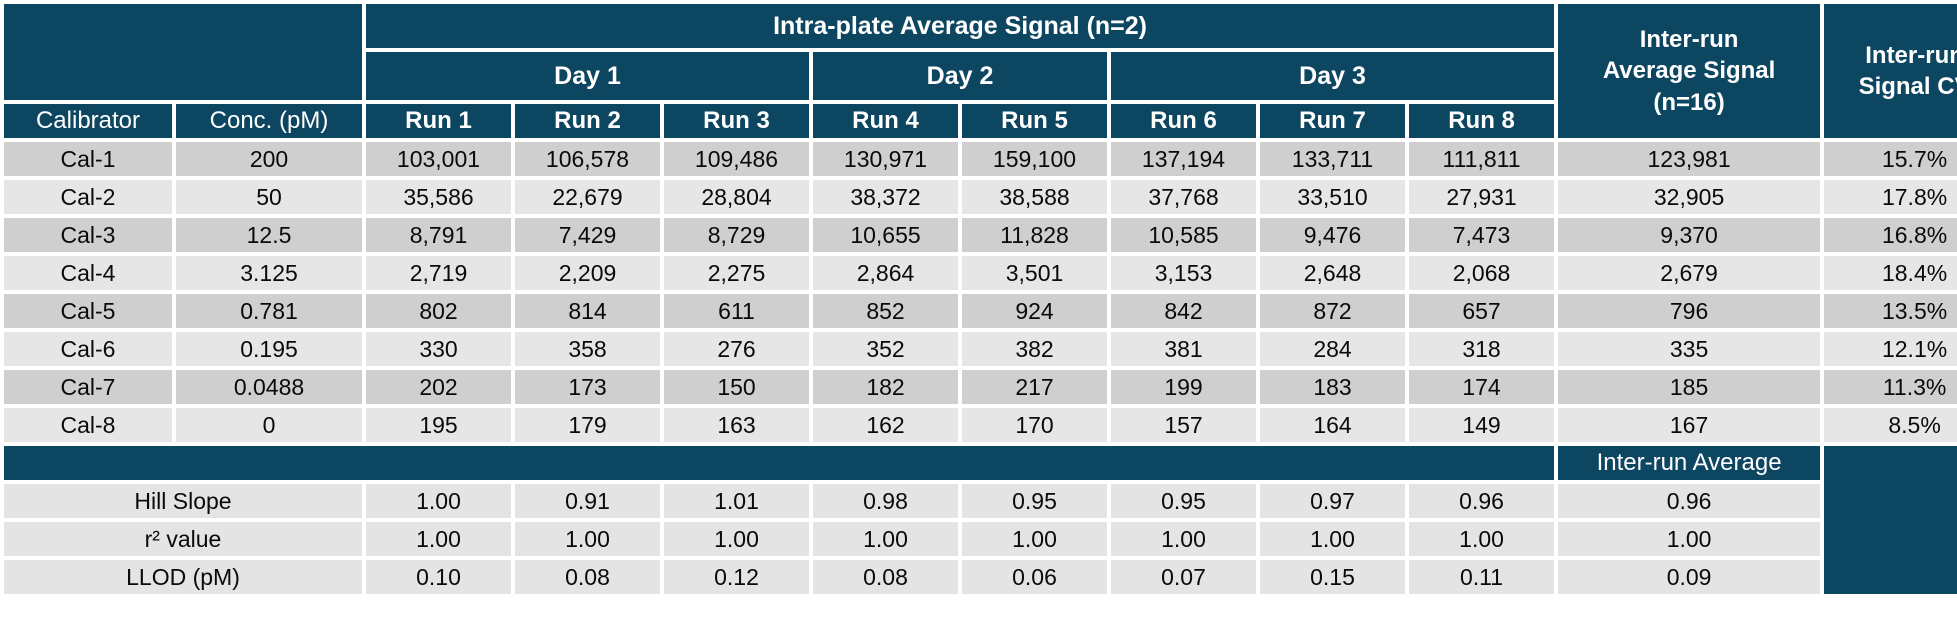  I want to click on cv-cell: 15.7%, so click(1890, 159).